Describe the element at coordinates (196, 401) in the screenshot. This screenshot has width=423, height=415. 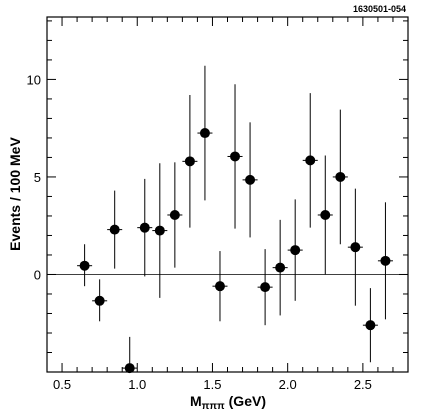
I see `x-axis-title-main: M` at that location.